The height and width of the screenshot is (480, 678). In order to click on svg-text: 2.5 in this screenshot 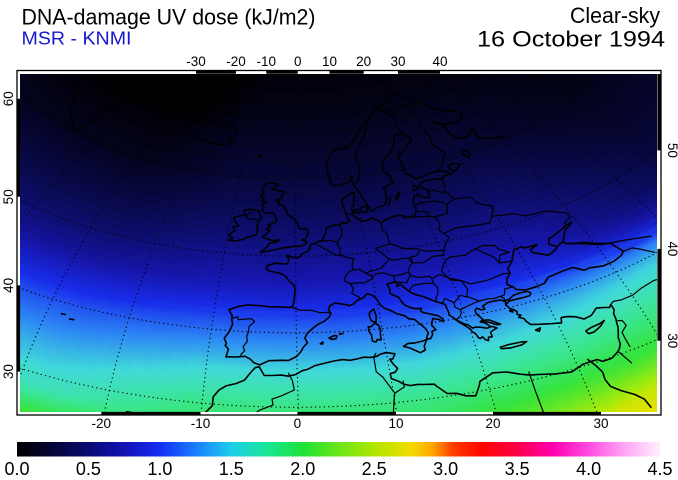, I will do `click(374, 469)`.